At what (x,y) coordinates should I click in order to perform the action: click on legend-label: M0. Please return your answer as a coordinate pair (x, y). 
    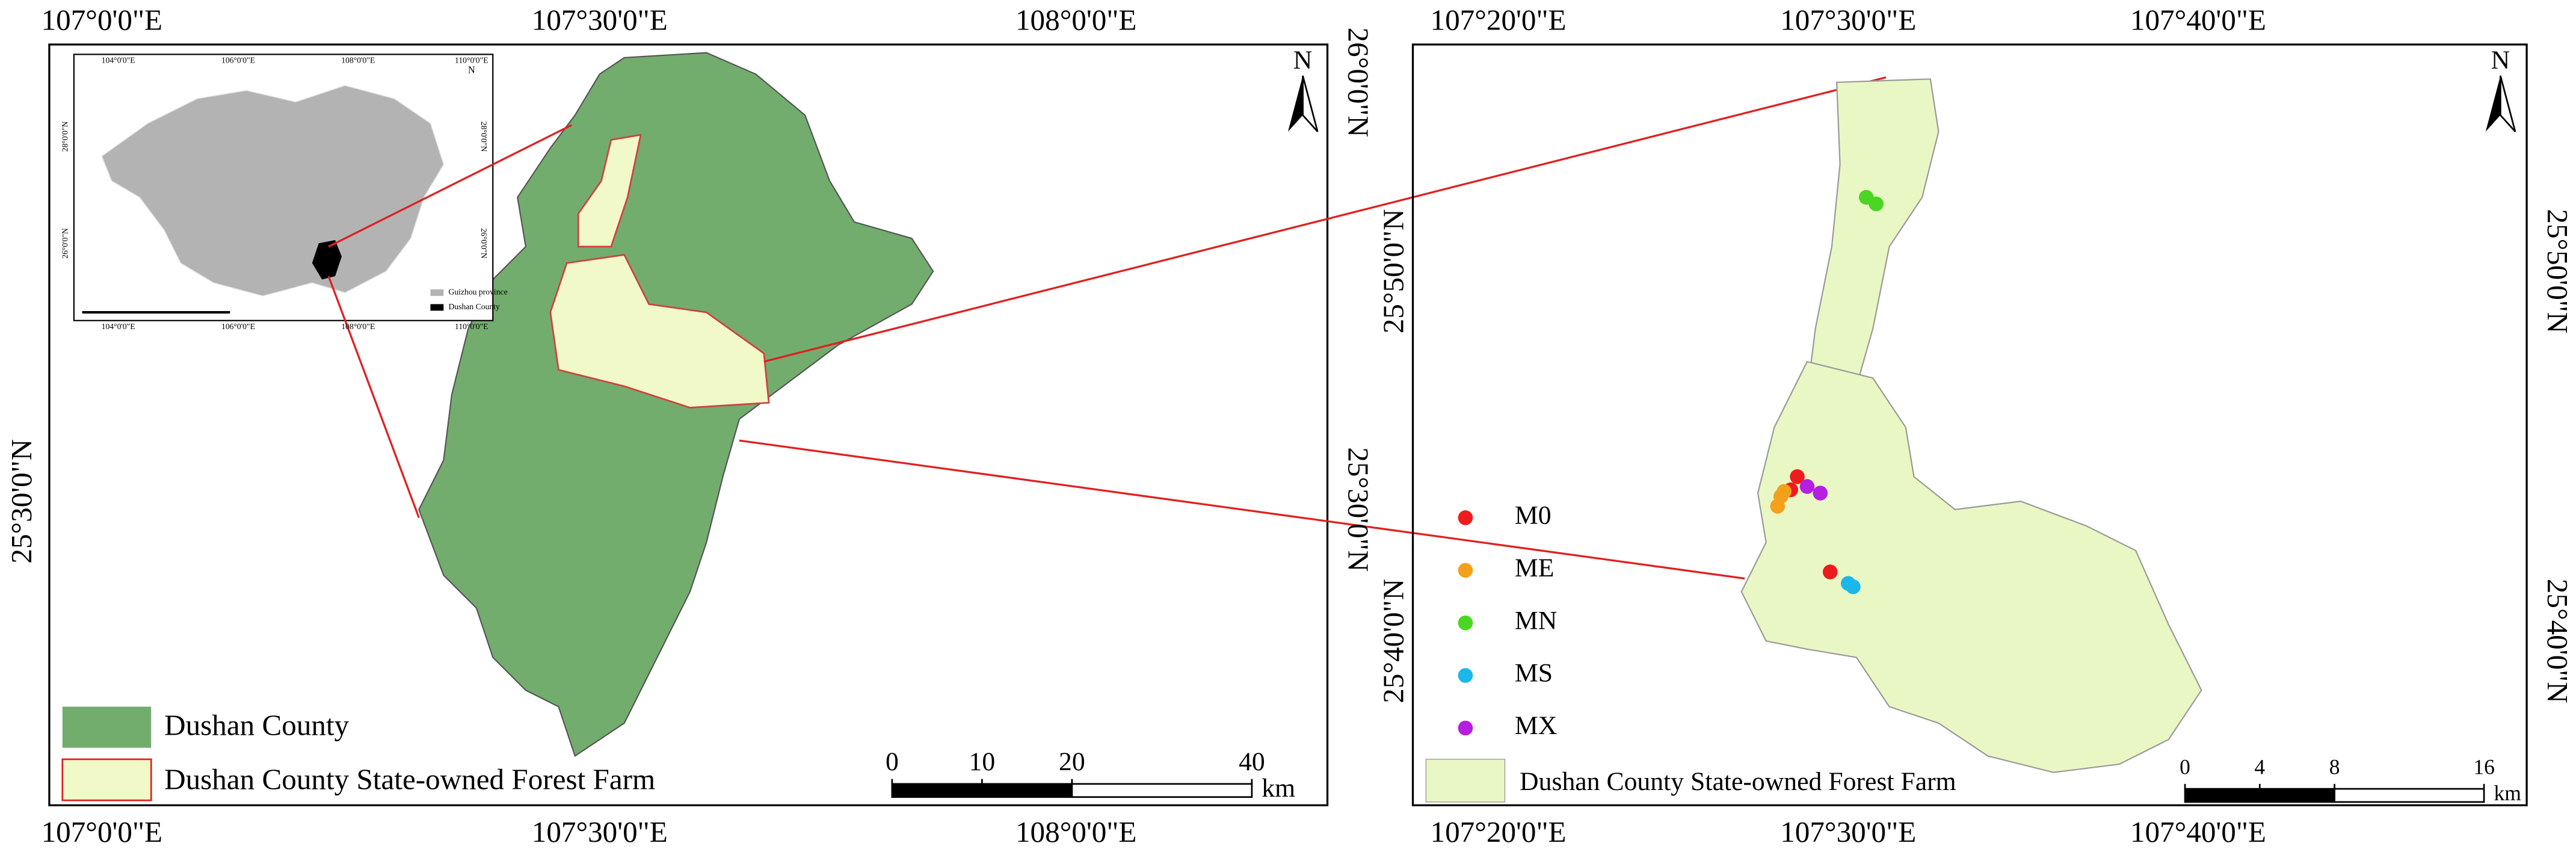
    Looking at the image, I should click on (1533, 515).